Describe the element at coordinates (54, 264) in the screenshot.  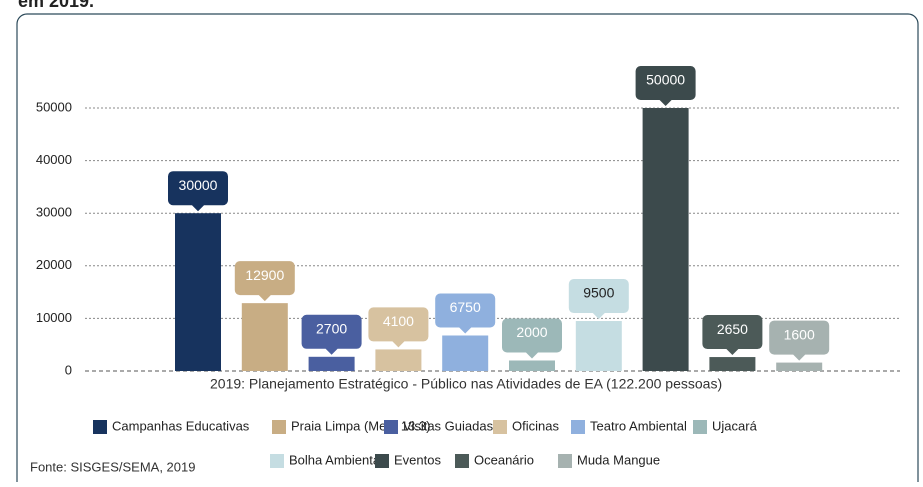
I see `y-tick-label: 20000` at that location.